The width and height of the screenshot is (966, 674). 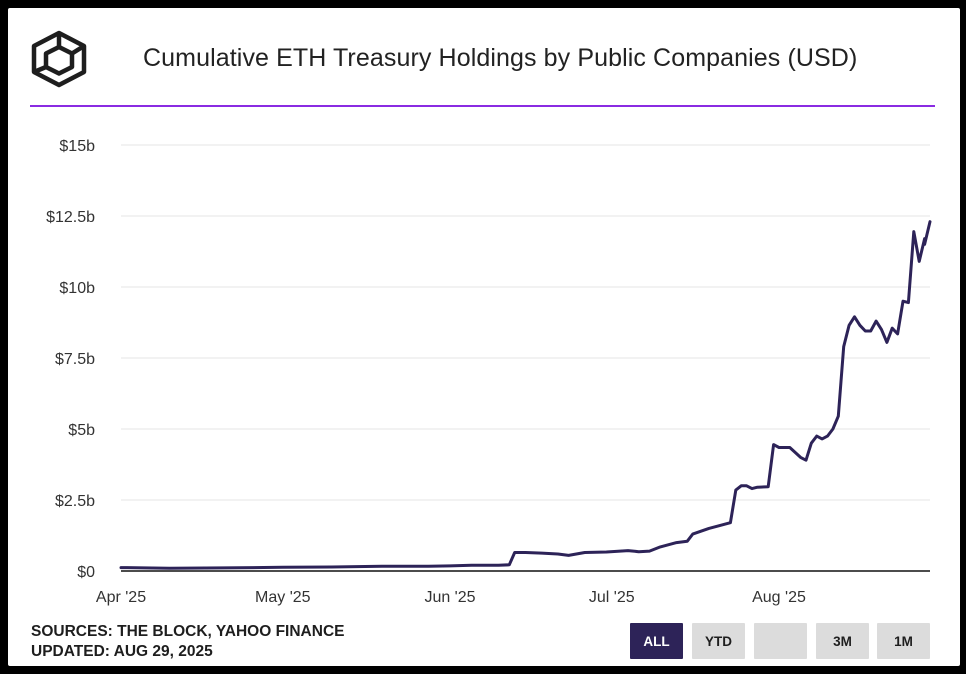 What do you see at coordinates (70, 217) in the screenshot?
I see `y-tick-label: $12.5b` at bounding box center [70, 217].